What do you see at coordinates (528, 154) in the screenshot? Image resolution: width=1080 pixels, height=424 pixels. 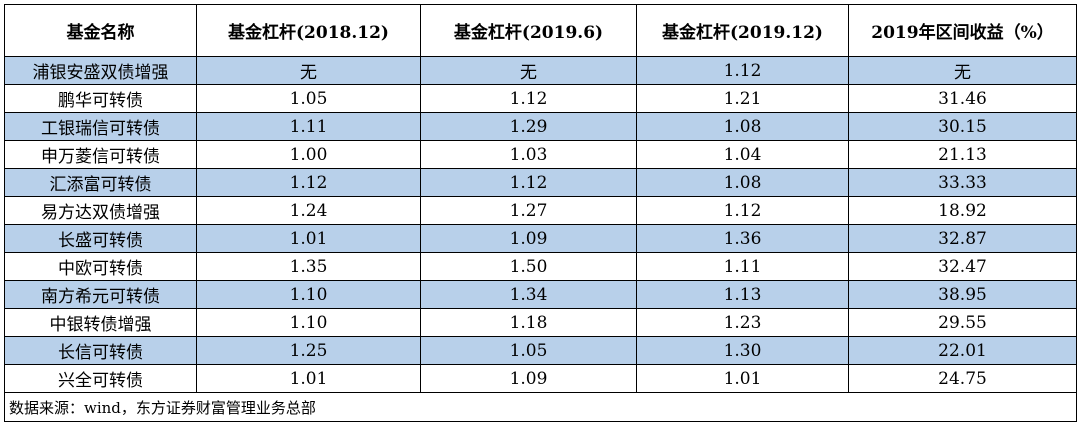 I see `value-cell: 1.03` at bounding box center [528, 154].